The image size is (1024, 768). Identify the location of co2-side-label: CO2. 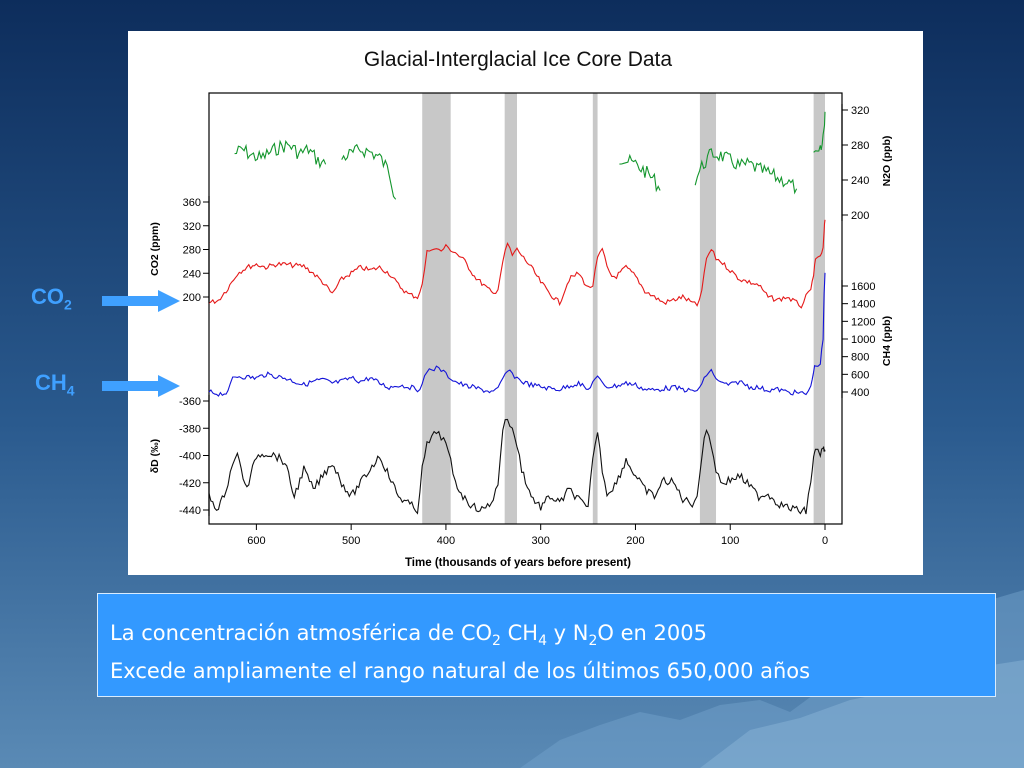
(51, 298).